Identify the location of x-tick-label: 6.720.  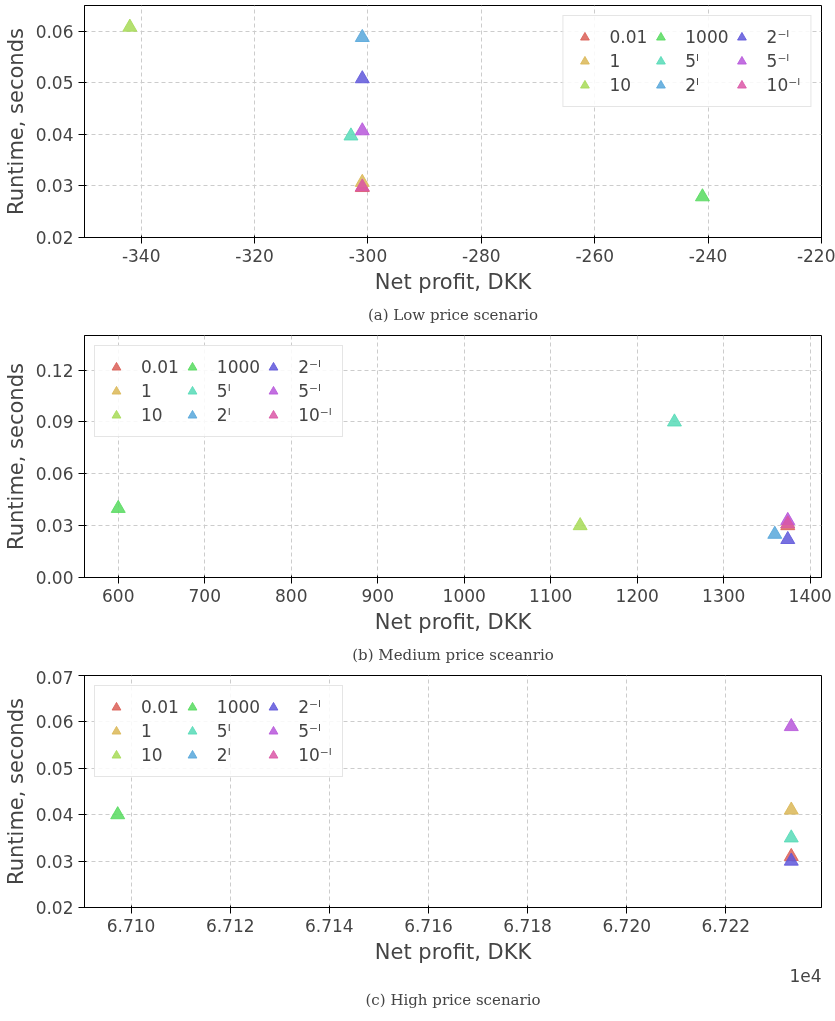
(627, 925).